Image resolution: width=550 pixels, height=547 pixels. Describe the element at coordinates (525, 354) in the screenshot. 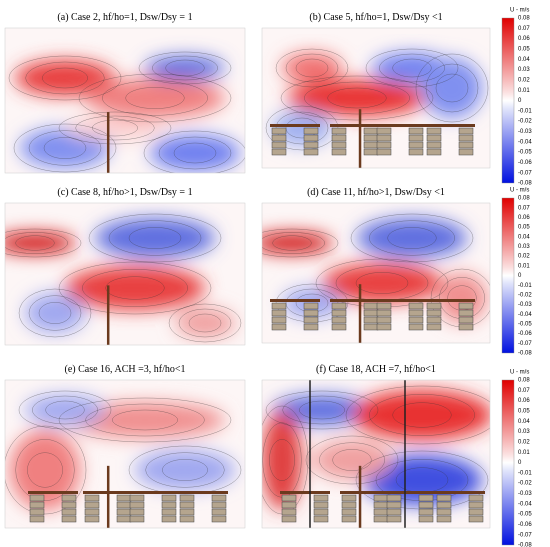

I see `colorbar-tick: -0.08` at that location.